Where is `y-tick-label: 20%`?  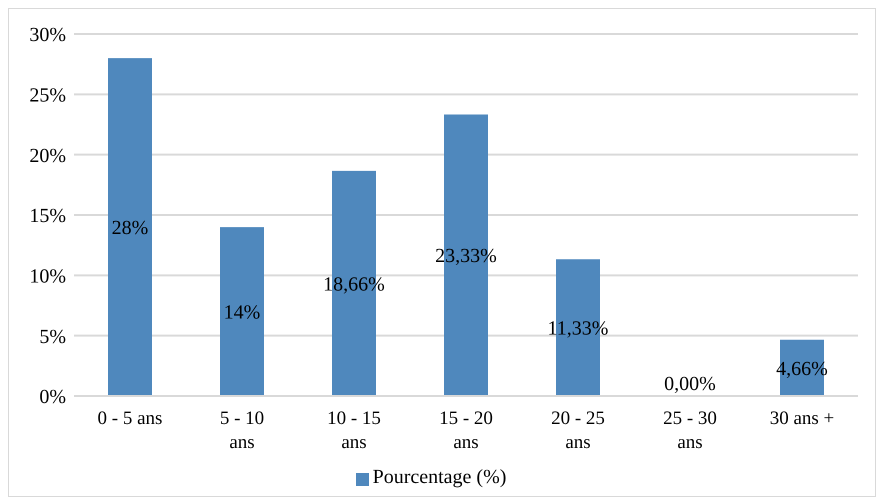 y-tick-label: 20% is located at coordinates (47, 155).